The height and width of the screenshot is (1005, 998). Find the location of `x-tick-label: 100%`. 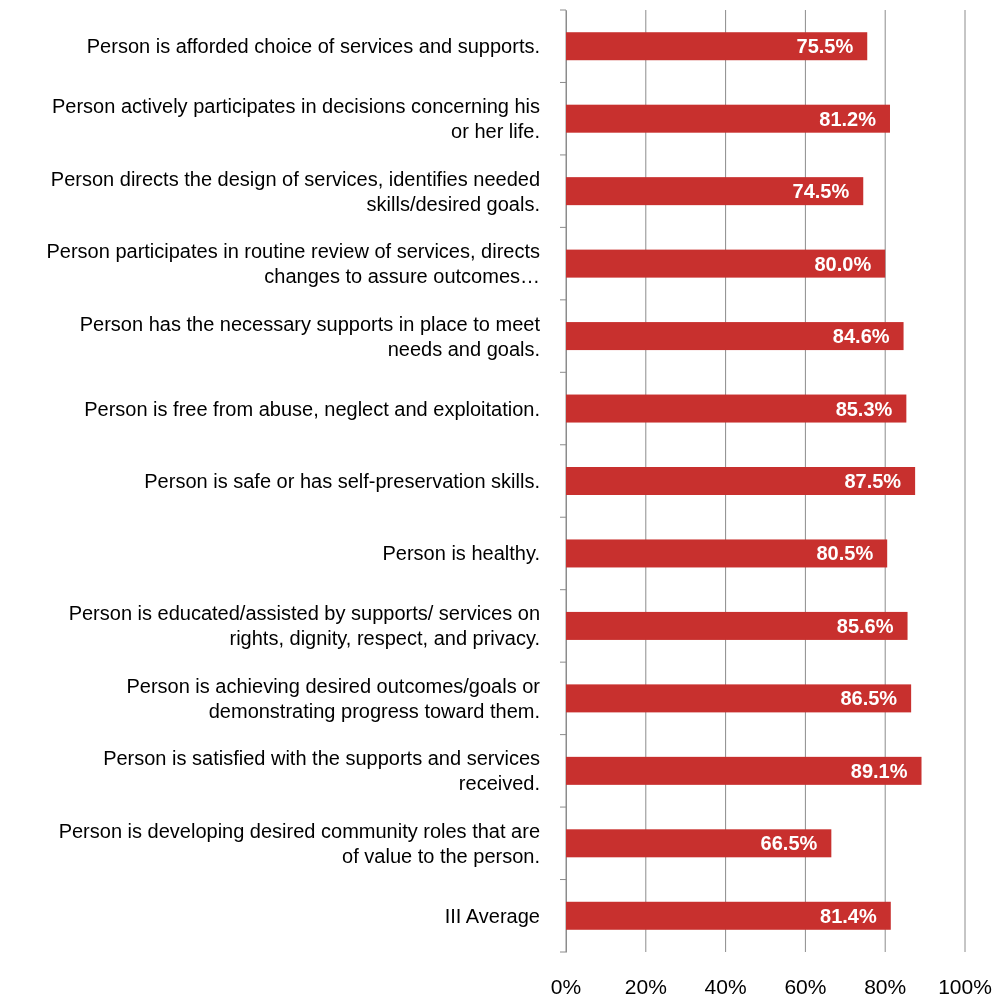

x-tick-label: 100% is located at coordinates (965, 986).